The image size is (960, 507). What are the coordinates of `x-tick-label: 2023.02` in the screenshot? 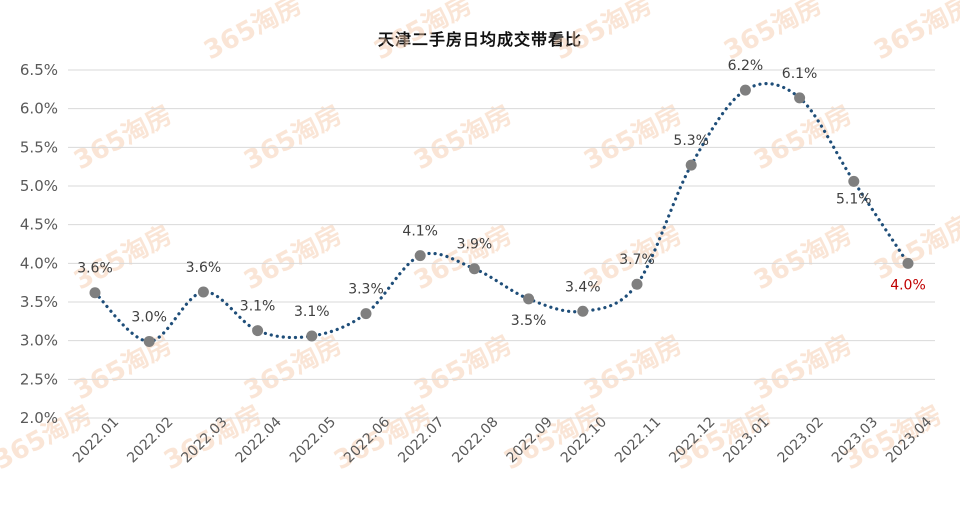 It's located at (801, 440).